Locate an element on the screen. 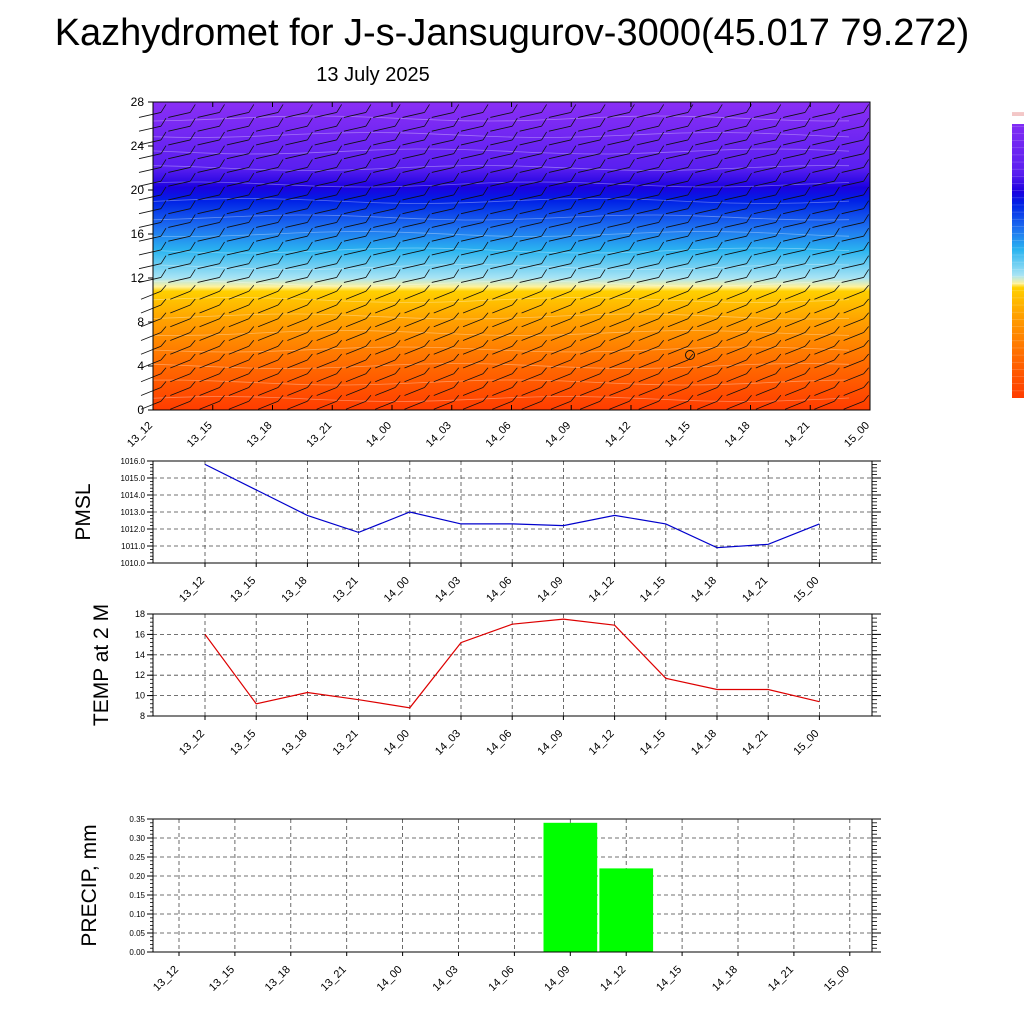 The width and height of the screenshot is (1024, 1024). y-tick-label: 1013.0 is located at coordinates (133, 512).